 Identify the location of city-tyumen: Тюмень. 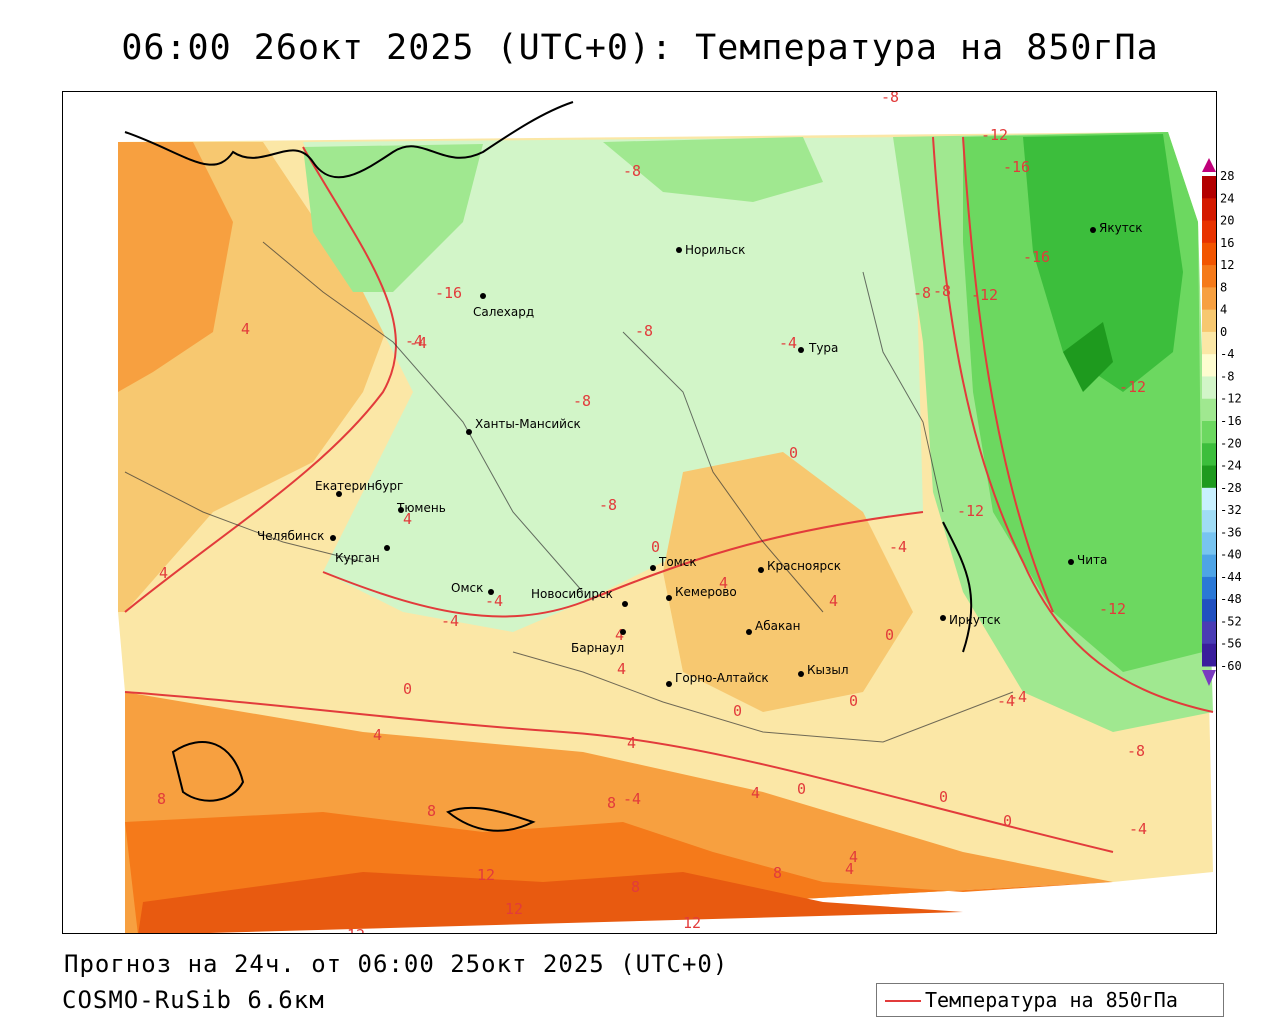
(421, 508).